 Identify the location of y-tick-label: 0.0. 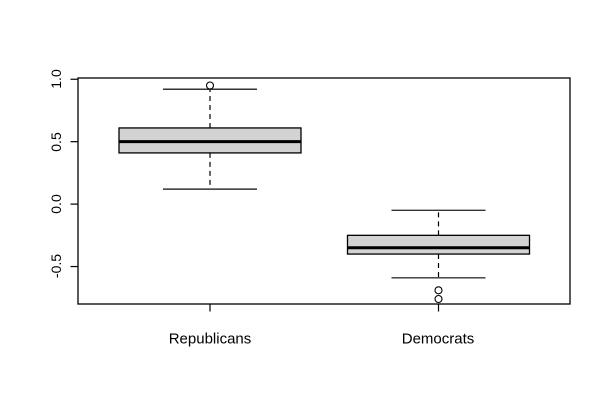
(56, 204).